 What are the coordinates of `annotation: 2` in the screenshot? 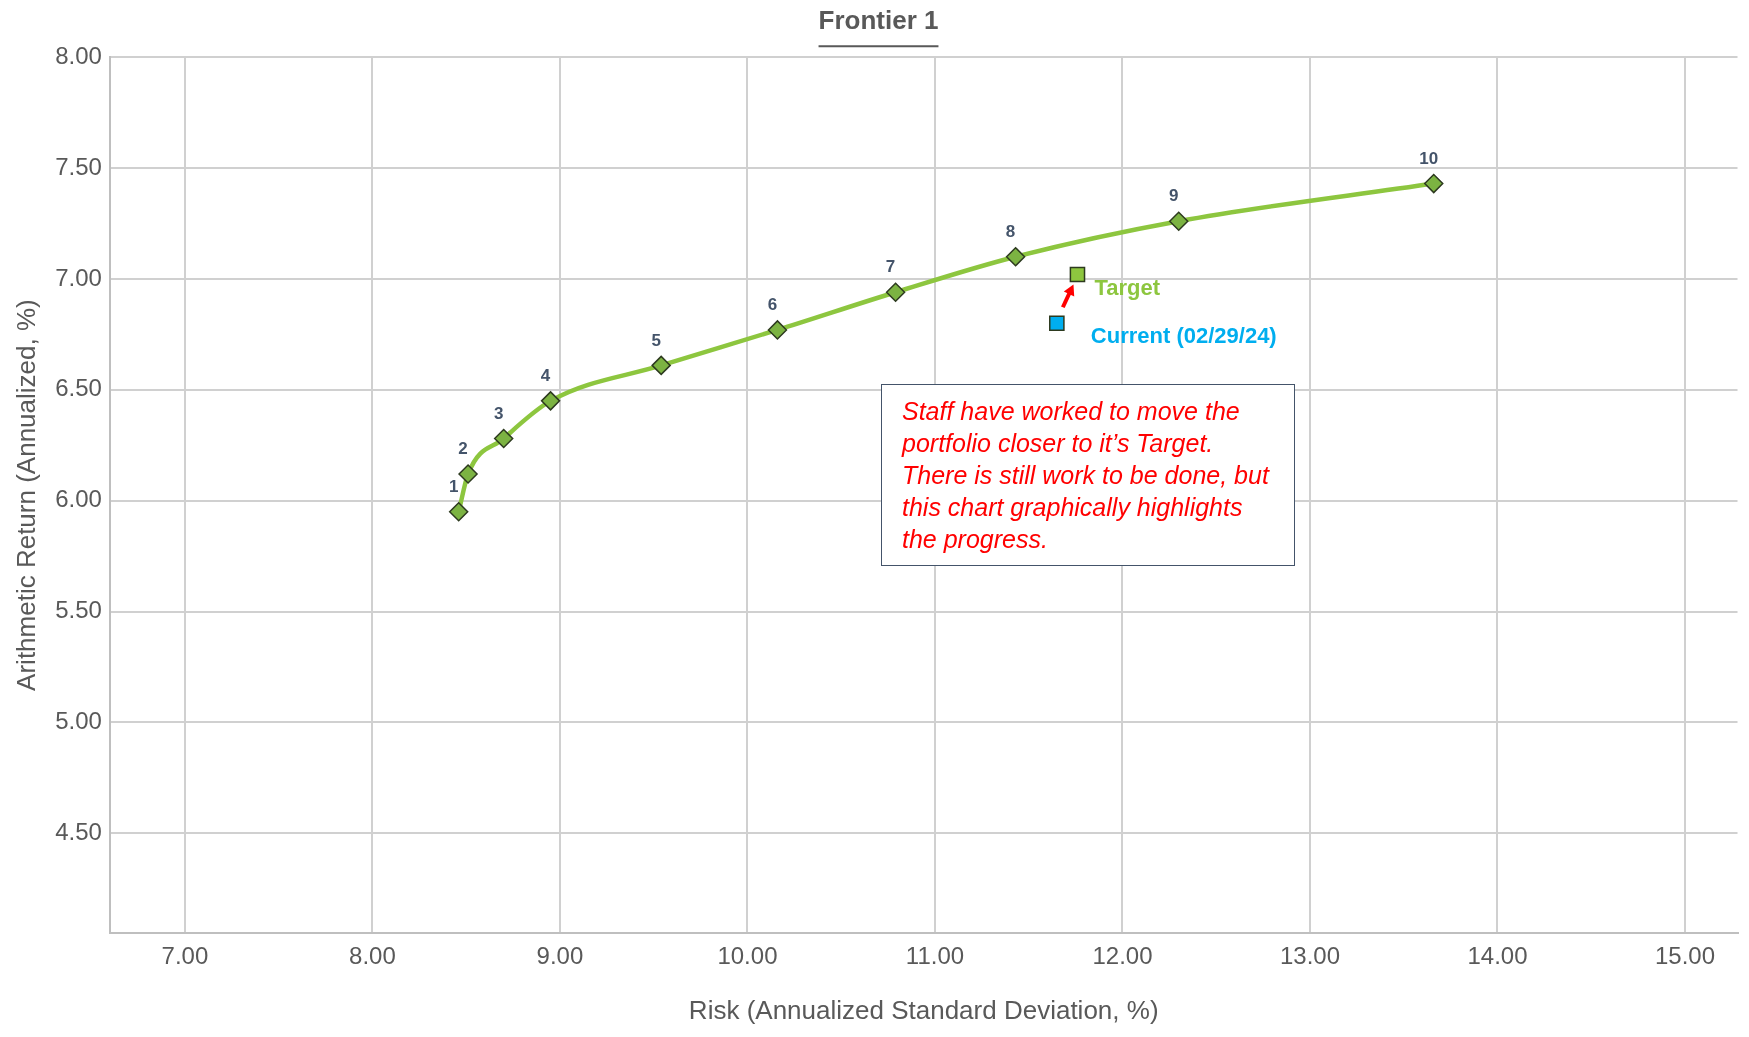 It's located at (463, 449).